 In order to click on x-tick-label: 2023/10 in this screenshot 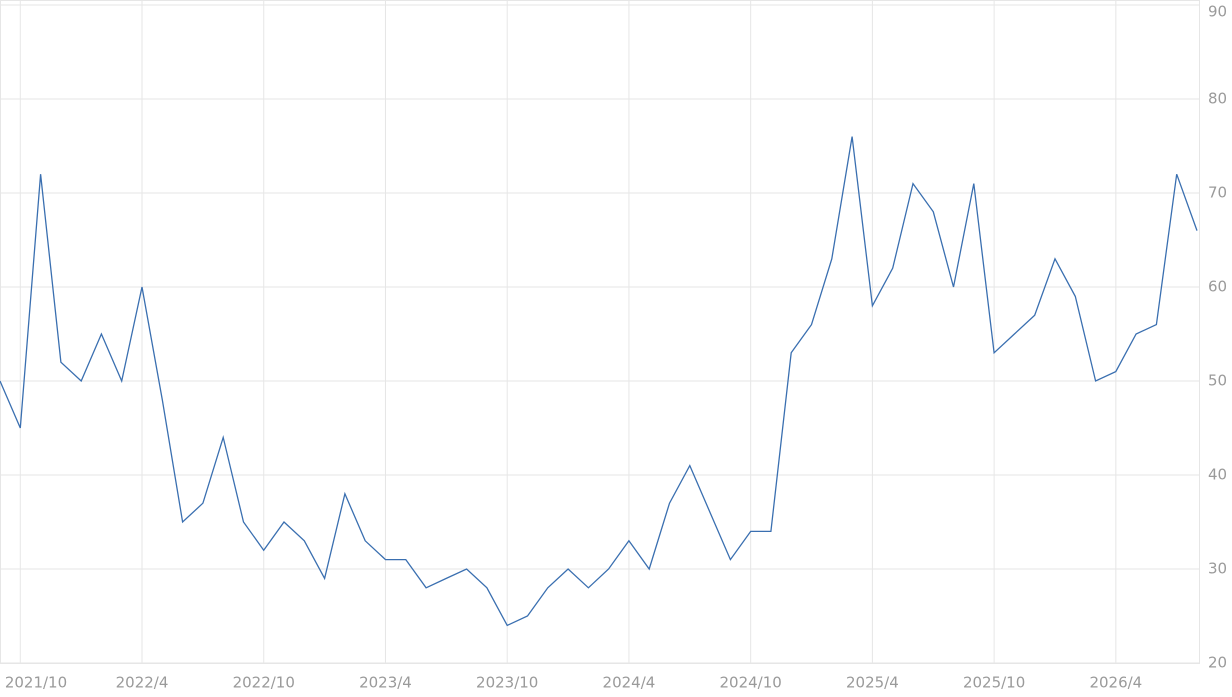, I will do `click(507, 683)`.